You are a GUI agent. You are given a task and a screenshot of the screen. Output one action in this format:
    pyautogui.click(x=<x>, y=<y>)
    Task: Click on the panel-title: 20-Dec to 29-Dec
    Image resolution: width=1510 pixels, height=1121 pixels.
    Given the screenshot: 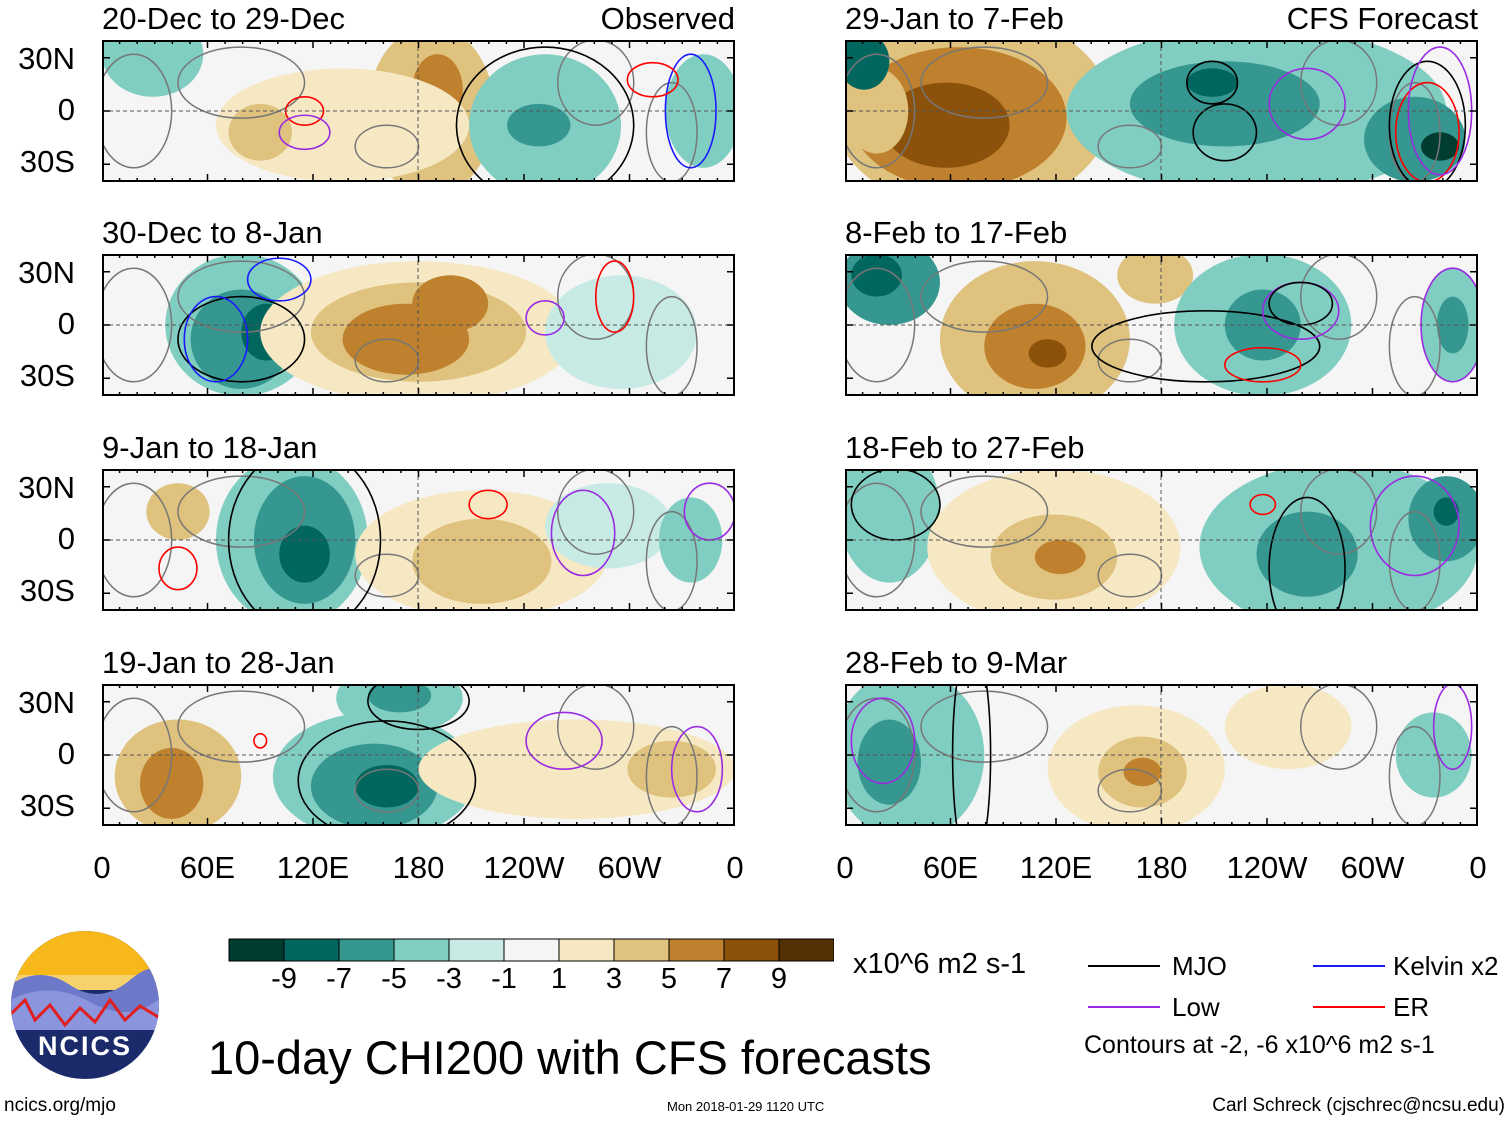 What is the action you would take?
    pyautogui.click(x=223, y=18)
    